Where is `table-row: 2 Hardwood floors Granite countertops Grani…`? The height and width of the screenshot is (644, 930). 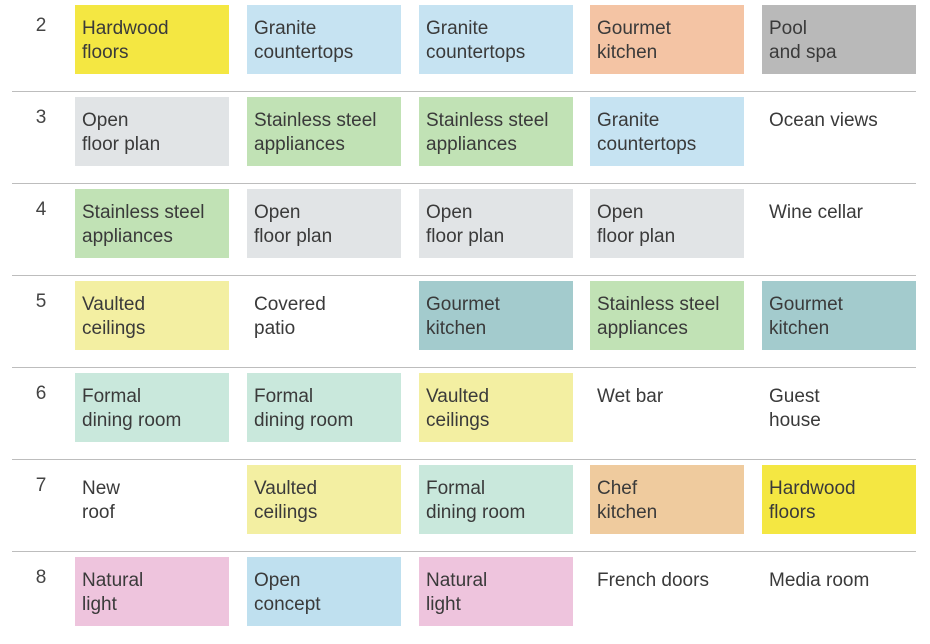 table-row: 2 Hardwood floors Granite countertops Grani… is located at coordinates (465, 46).